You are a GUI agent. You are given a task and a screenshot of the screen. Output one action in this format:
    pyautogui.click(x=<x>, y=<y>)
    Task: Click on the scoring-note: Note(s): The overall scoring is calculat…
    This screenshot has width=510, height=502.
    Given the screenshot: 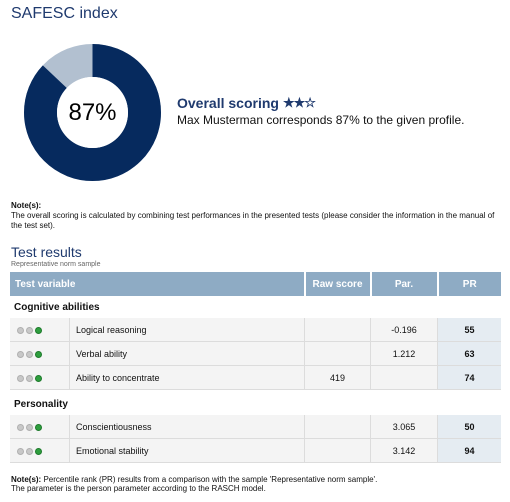 What is the action you would take?
    pyautogui.click(x=257, y=216)
    